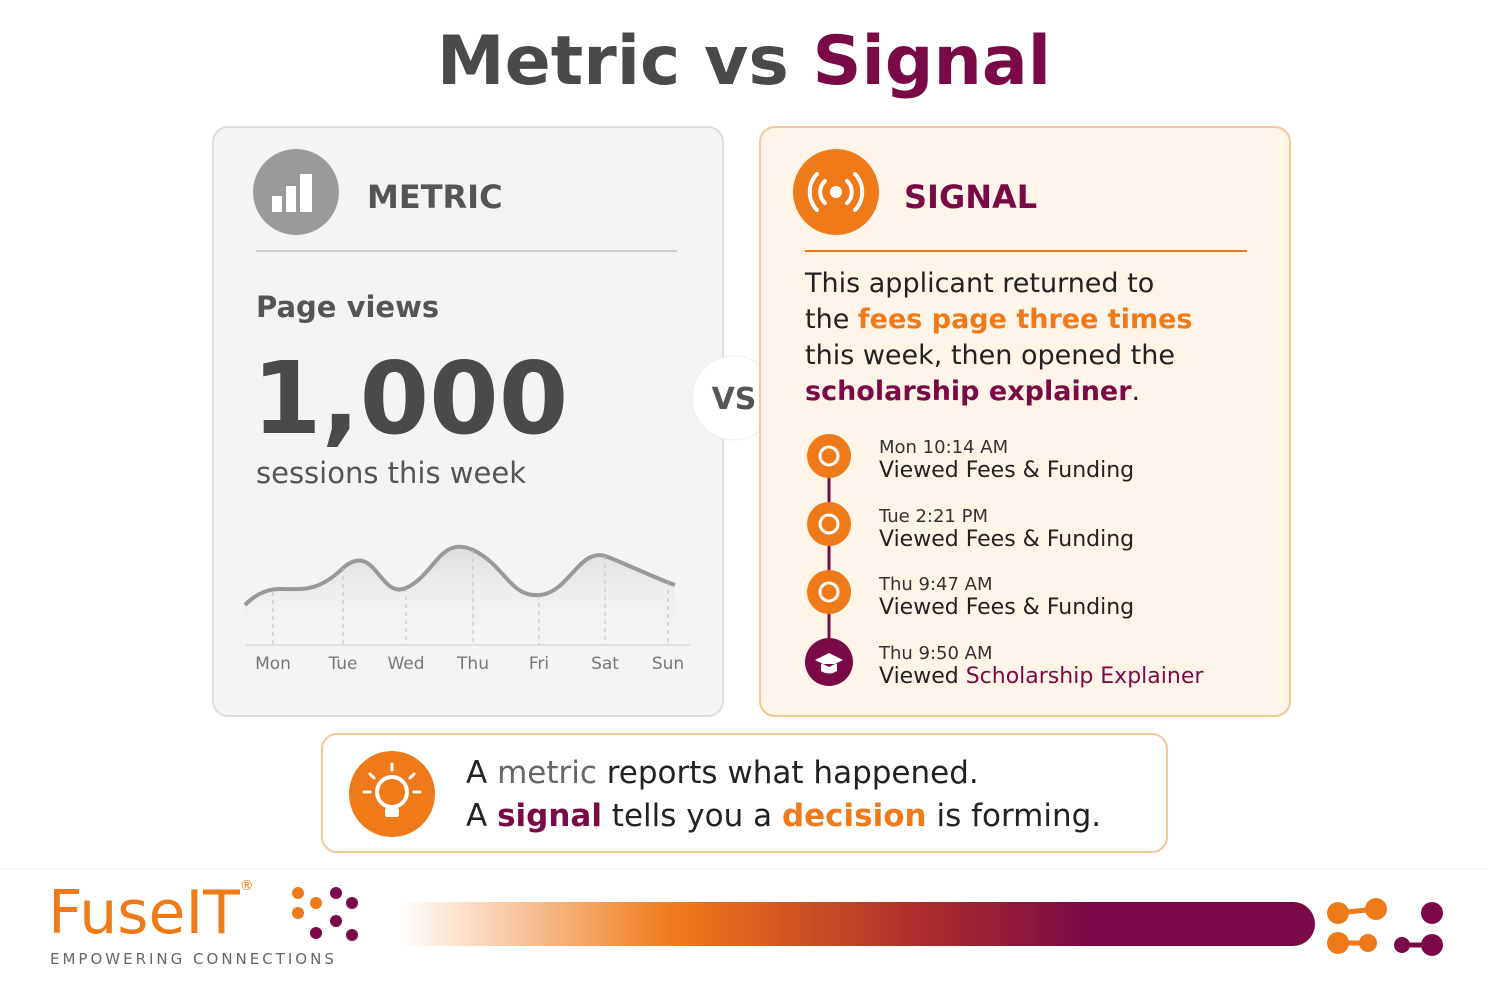  Describe the element at coordinates (944, 447) in the screenshot. I see `event-time: Mon 10:14 AM` at that location.